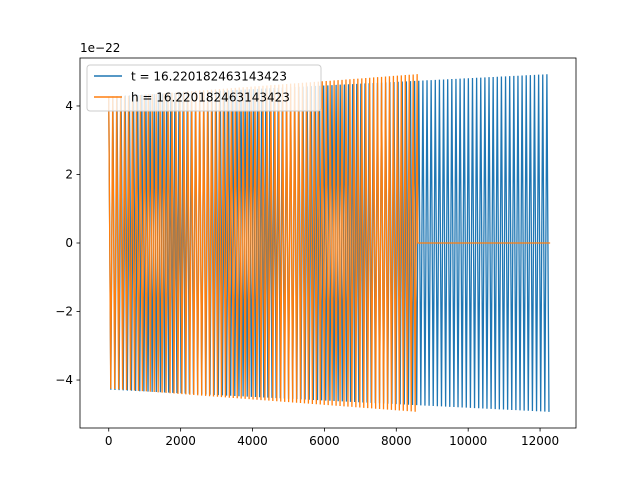  What do you see at coordinates (324, 441) in the screenshot?
I see `x-tick-label: 6000` at bounding box center [324, 441].